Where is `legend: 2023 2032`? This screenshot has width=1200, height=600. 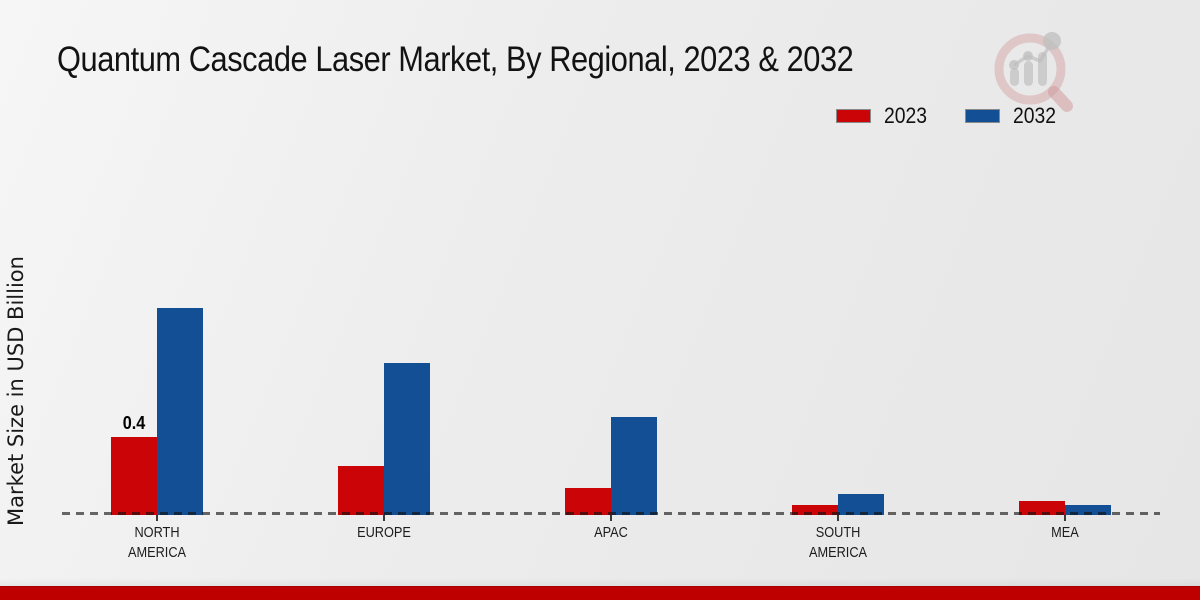
legend: 2023 2032 is located at coordinates (949, 116).